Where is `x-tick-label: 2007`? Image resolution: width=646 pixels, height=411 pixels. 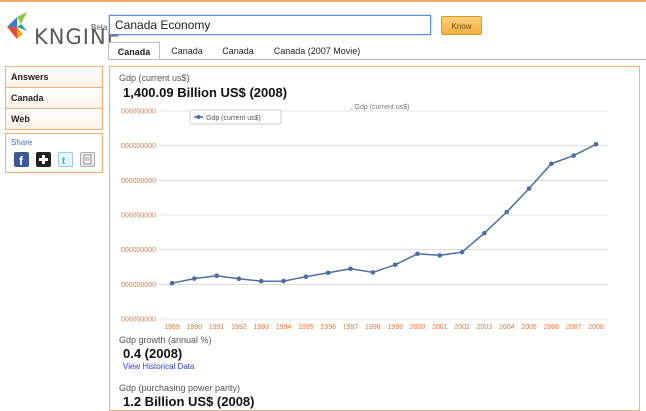
x-tick-label: 2007 is located at coordinates (574, 327).